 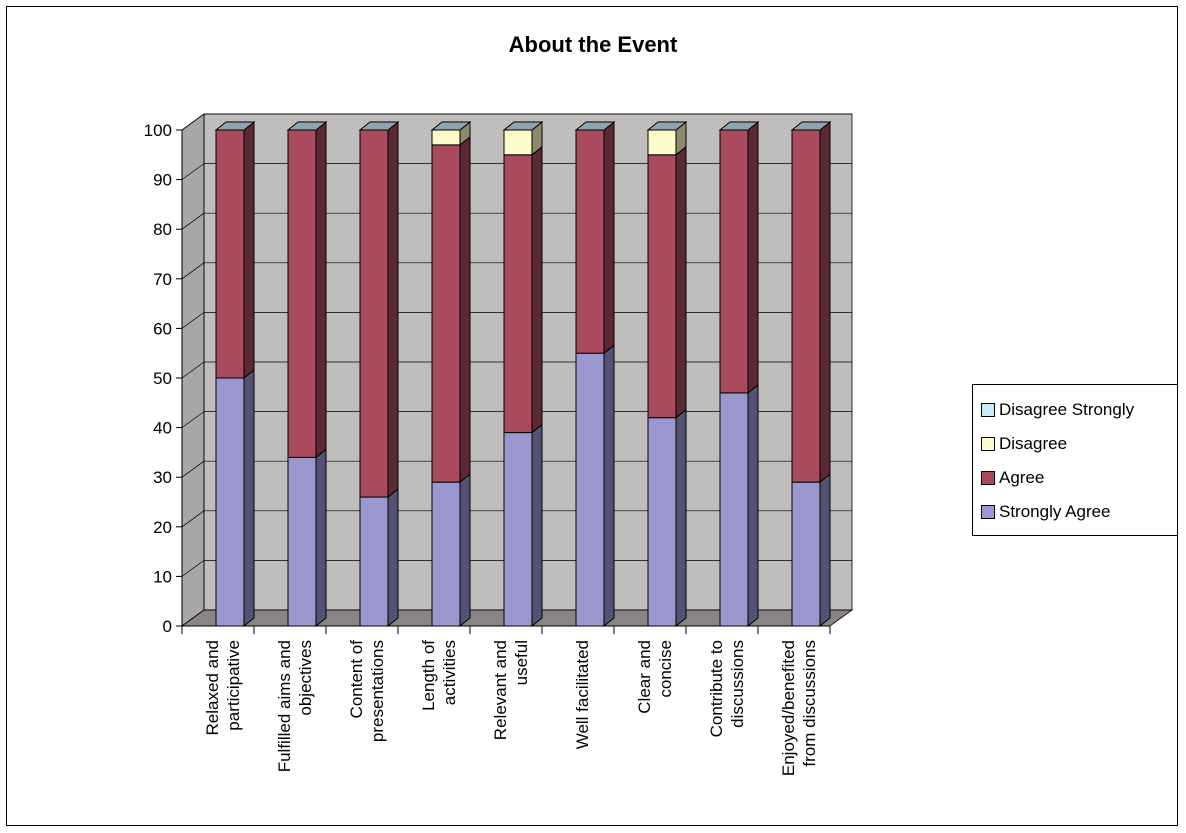 I want to click on y-tick-label: 70, so click(x=162, y=279).